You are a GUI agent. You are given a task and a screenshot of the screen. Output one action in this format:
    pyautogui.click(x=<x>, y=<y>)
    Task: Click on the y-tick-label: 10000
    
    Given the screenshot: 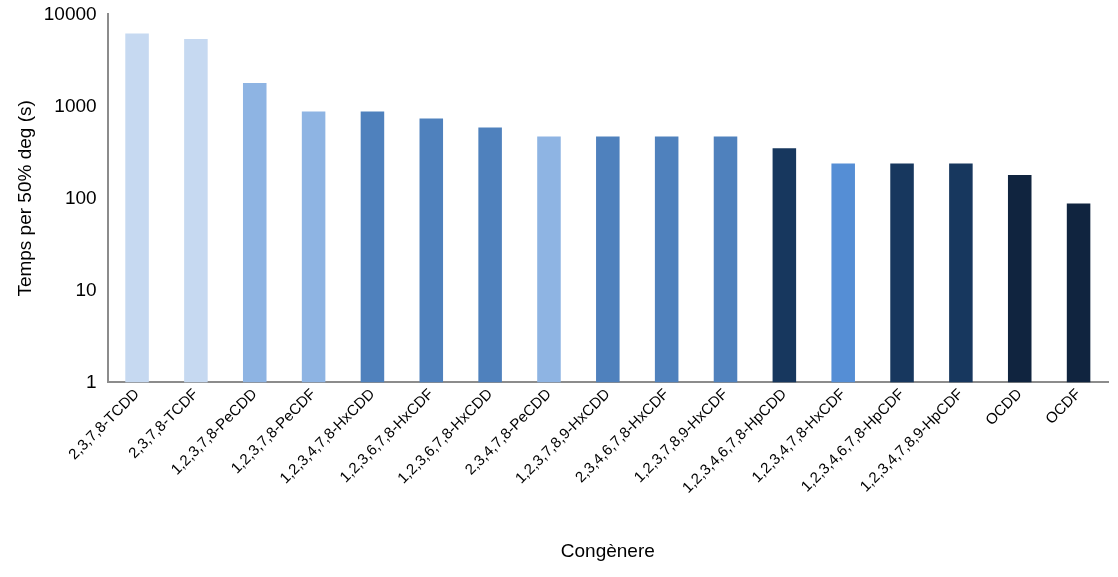 What is the action you would take?
    pyautogui.click(x=70, y=13)
    